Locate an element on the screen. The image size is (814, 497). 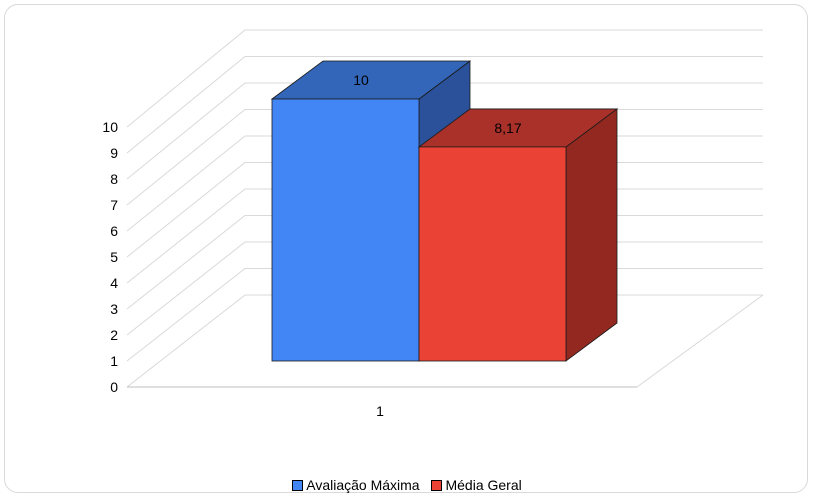
data-label-1: 8,17 is located at coordinates (507, 128).